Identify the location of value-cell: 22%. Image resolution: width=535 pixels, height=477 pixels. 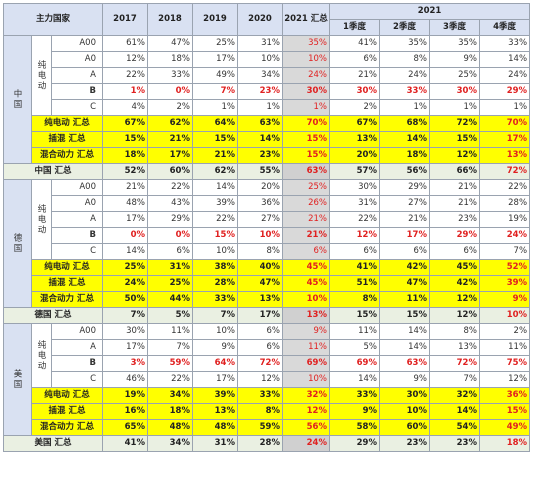
(125, 75).